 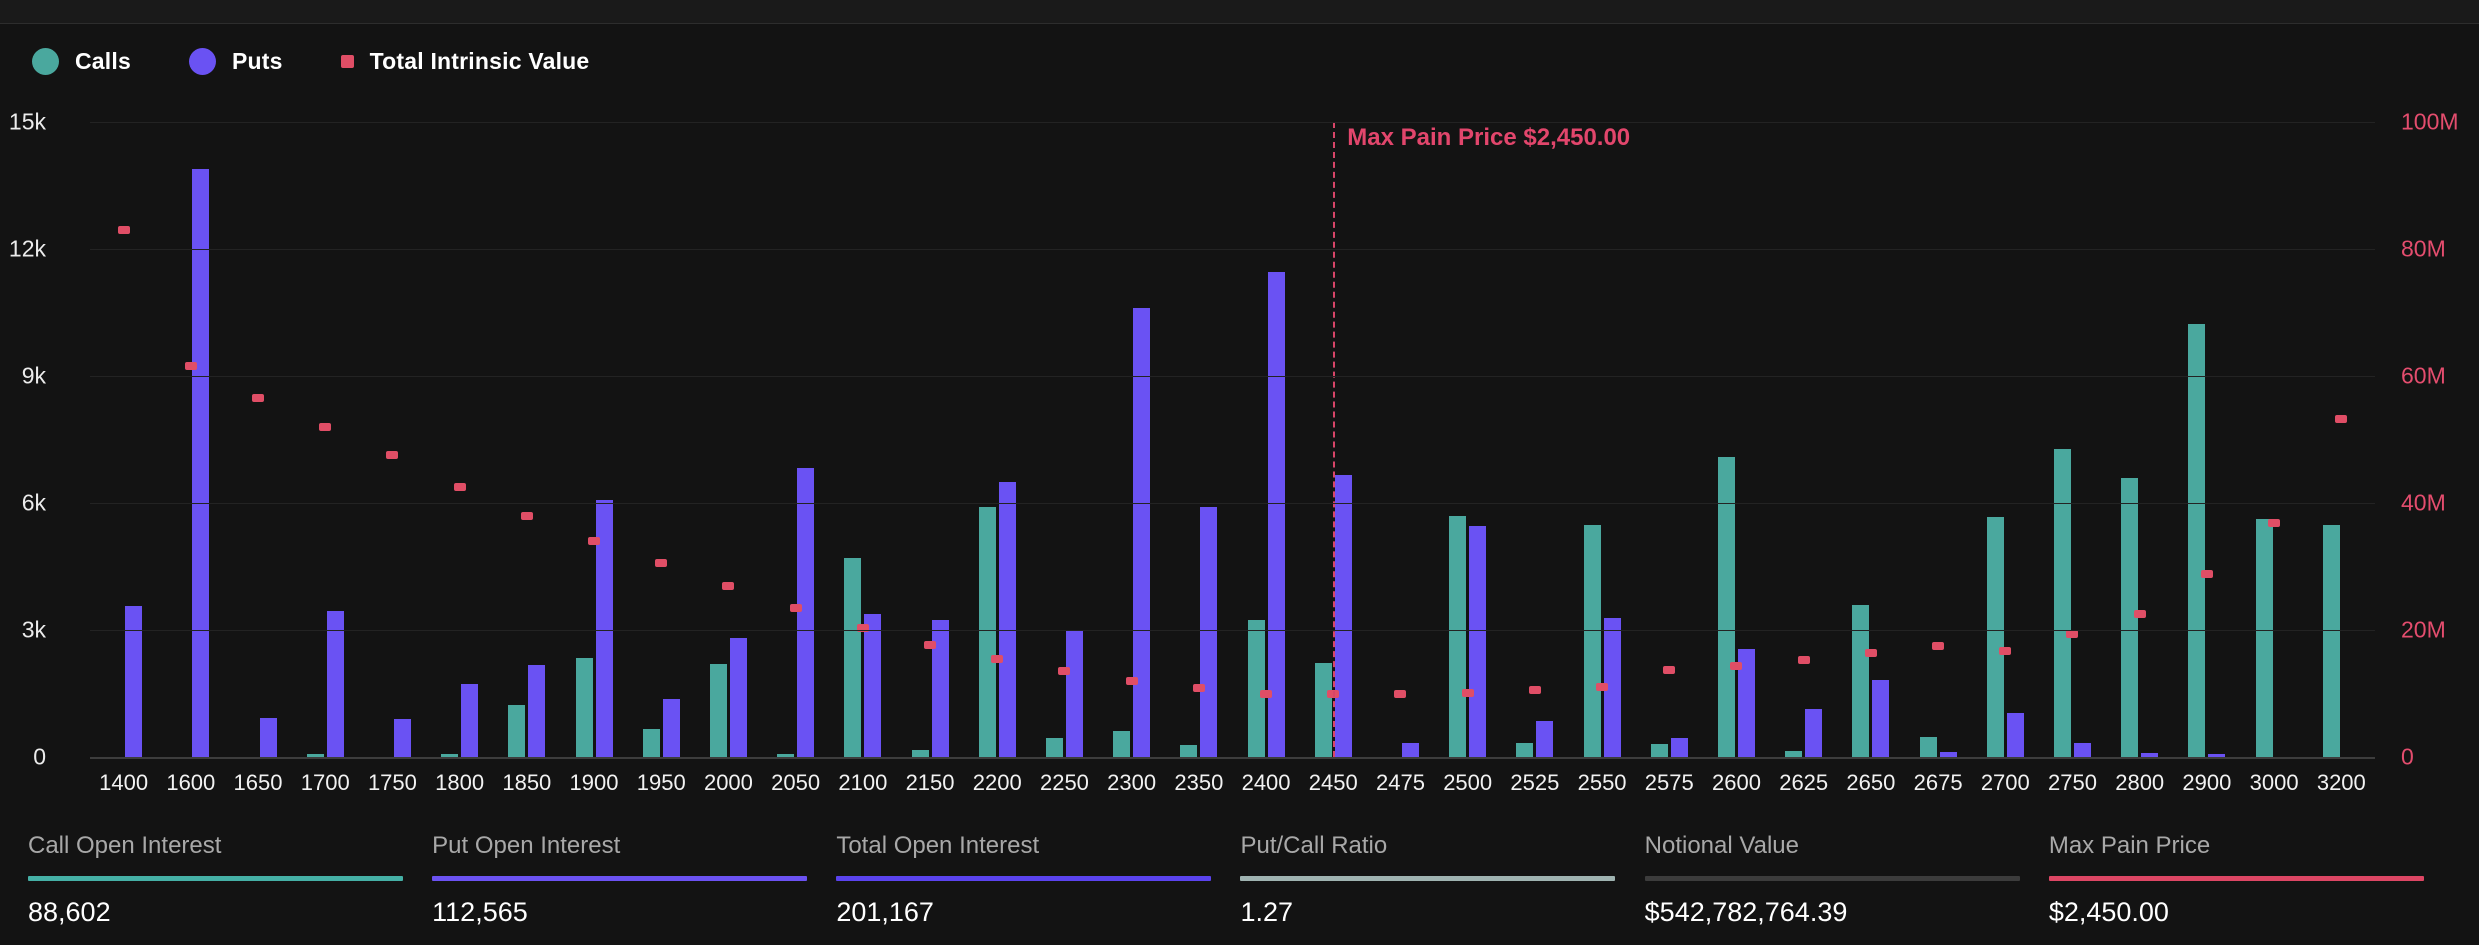 I want to click on legend-item-puts: Puts, so click(x=235, y=61).